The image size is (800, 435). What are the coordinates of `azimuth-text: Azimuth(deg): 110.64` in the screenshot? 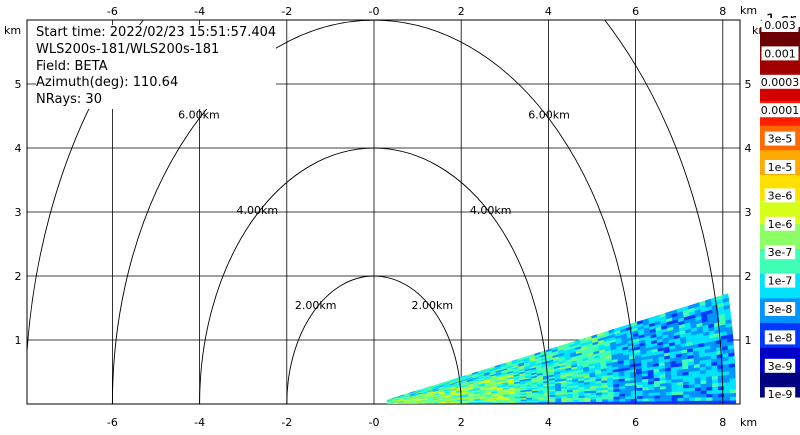 It's located at (107, 83).